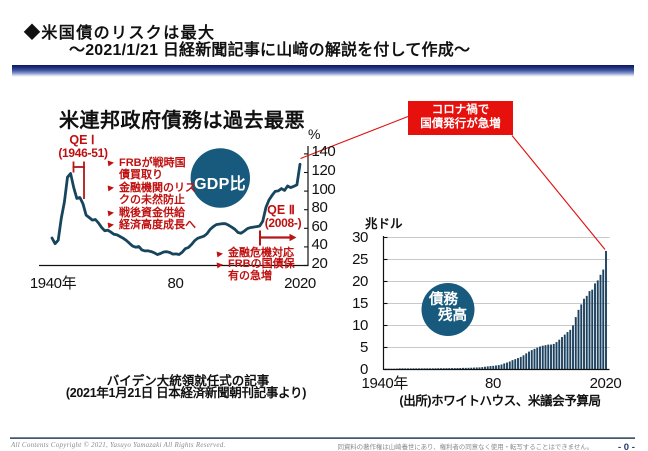 Image resolution: width=648 pixels, height=451 pixels. I want to click on left-chart-ytick-label: 60, so click(319, 226).